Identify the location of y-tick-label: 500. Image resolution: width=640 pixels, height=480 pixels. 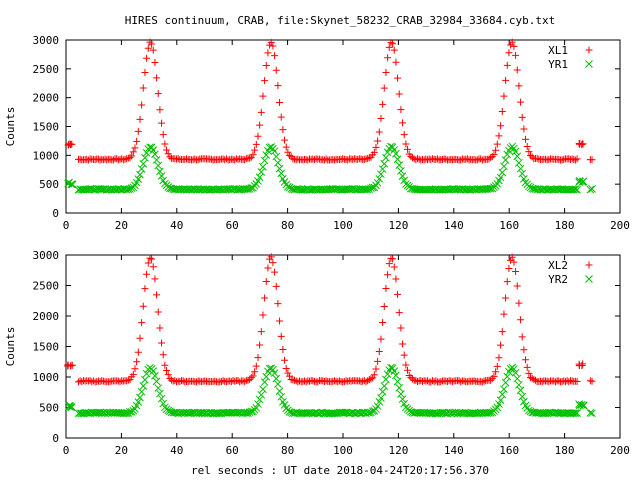
(49, 408).